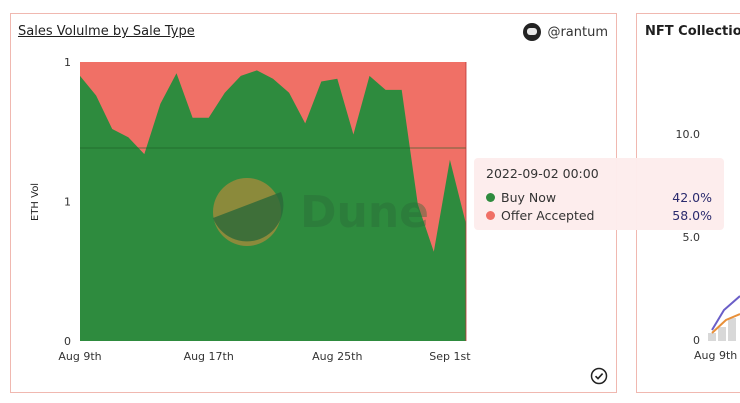  Describe the element at coordinates (599, 215) in the screenshot. I see `tooltip-row-offer-accepted: Offer Accepted 58.0%` at that location.